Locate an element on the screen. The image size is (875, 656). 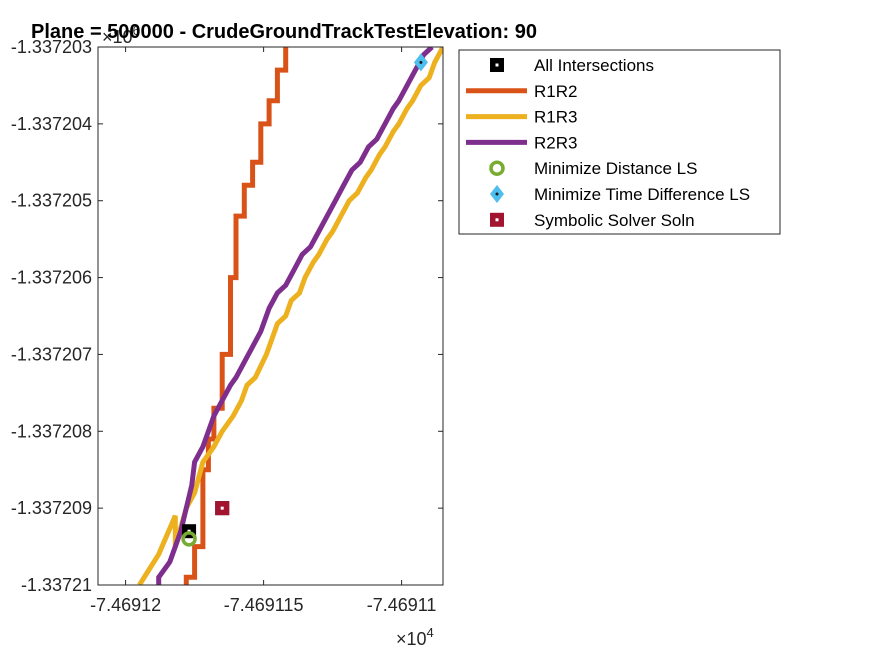
legend-swatch-minimize-distance-ls is located at coordinates (497, 168).